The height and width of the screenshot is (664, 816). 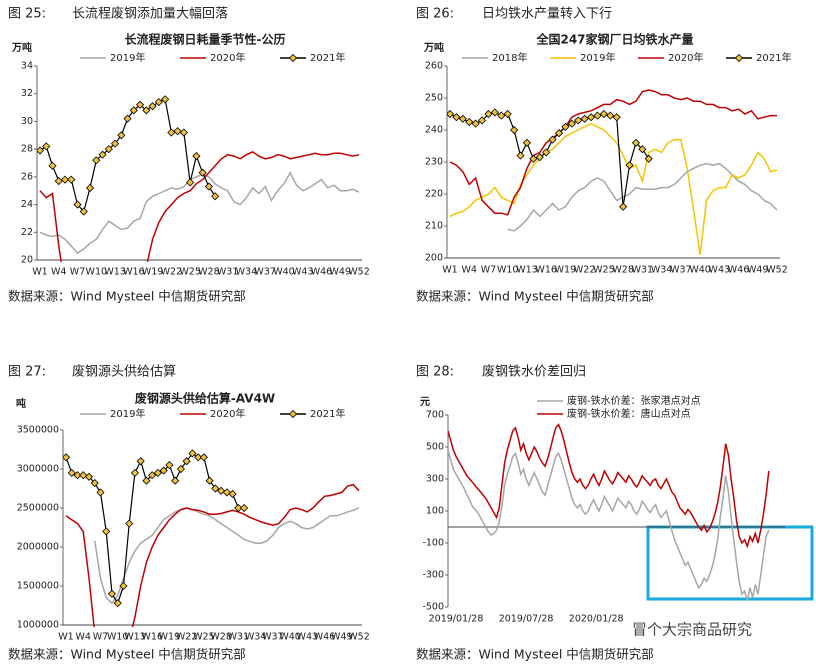 I want to click on caption: 废钢铁水价差回归, so click(x=534, y=372).